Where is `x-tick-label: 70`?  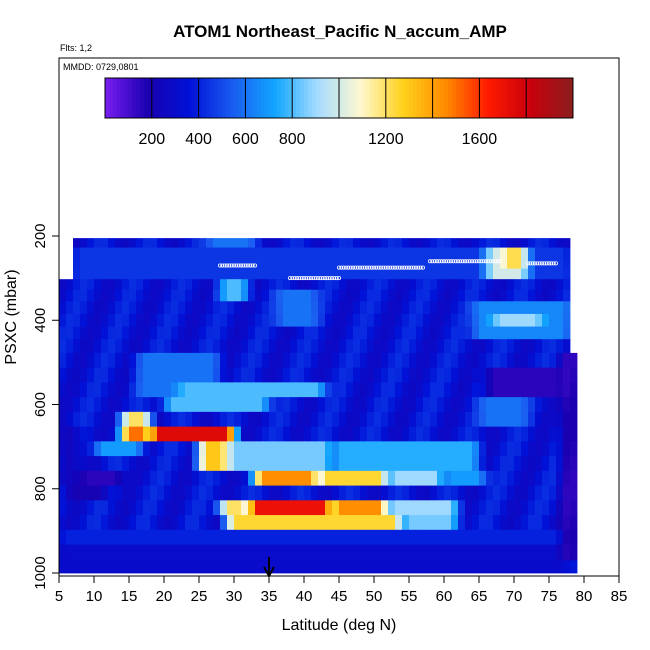
x-tick-label: 70 is located at coordinates (514, 596).